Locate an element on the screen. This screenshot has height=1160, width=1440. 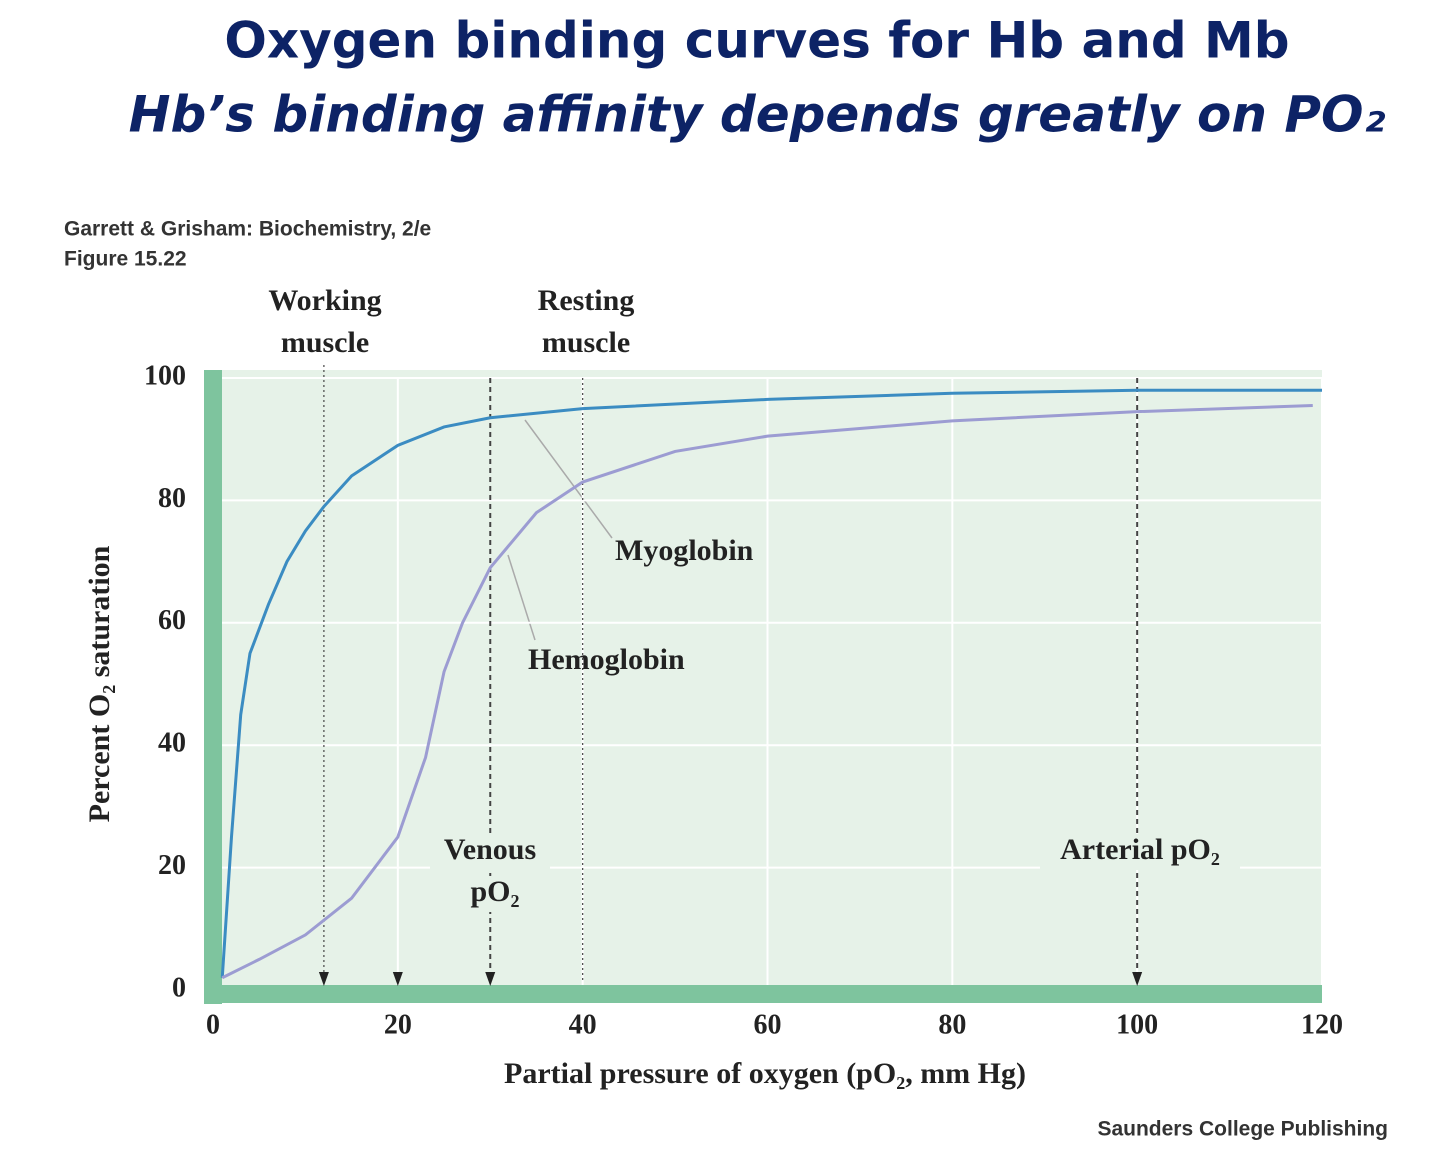
y-tick-label: 100 is located at coordinates (165, 375).